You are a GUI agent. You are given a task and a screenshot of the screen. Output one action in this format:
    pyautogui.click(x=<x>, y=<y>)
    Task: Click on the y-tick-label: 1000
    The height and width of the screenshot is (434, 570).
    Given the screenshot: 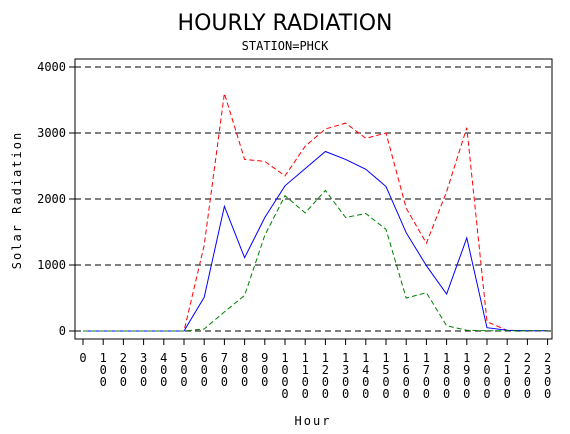 What is the action you would take?
    pyautogui.click(x=51, y=265)
    